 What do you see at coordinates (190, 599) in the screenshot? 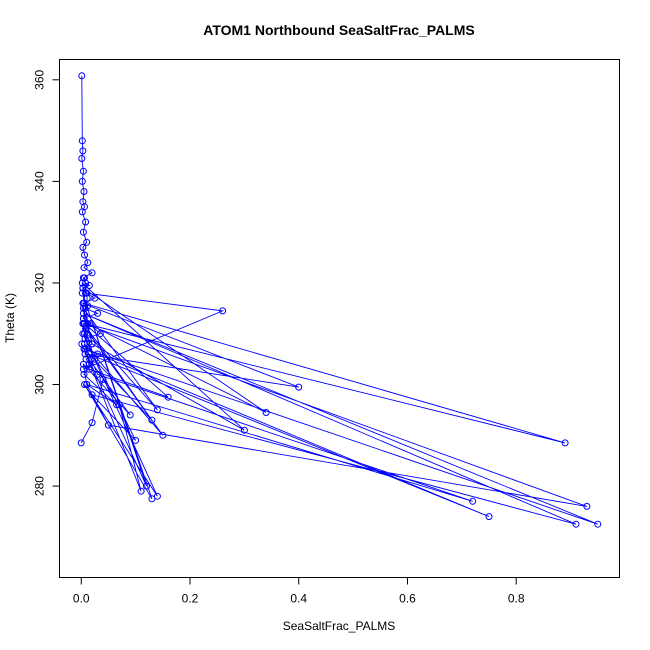
I see `x-tick-label: 0.2` at bounding box center [190, 599].